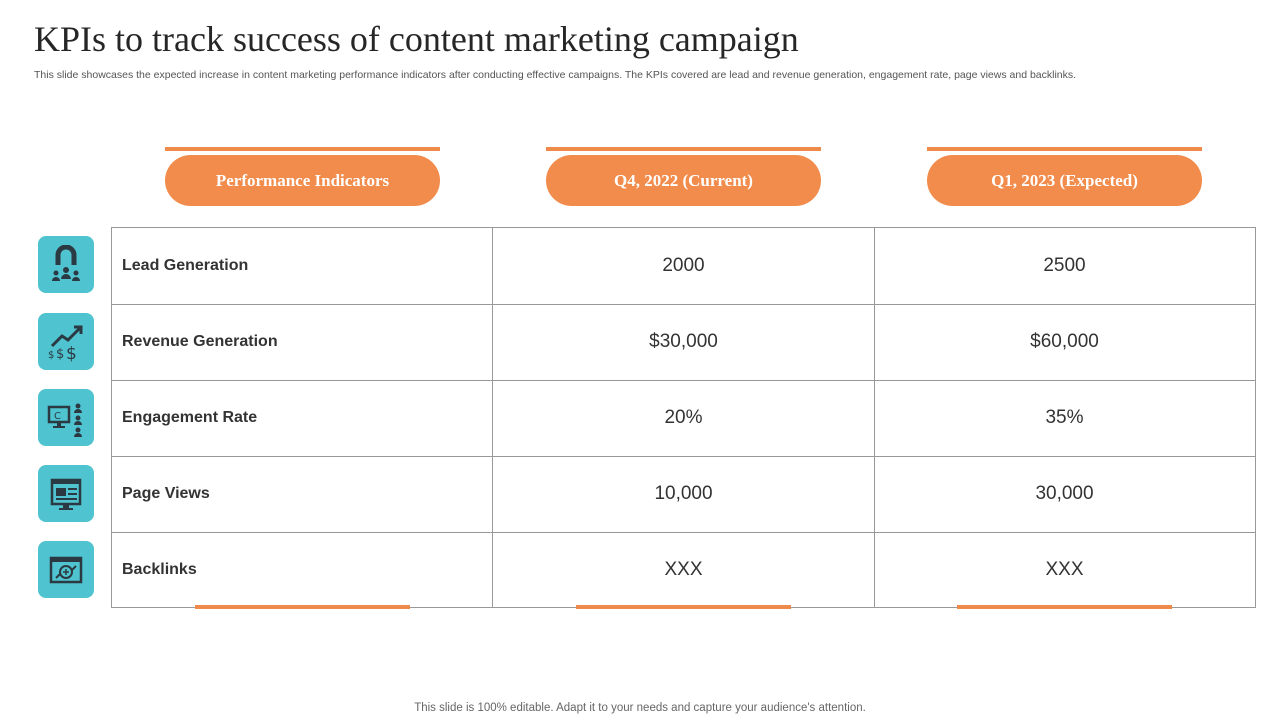 Image resolution: width=1280 pixels, height=720 pixels. Describe the element at coordinates (1064, 569) in the screenshot. I see `expected-value: XXX` at that location.